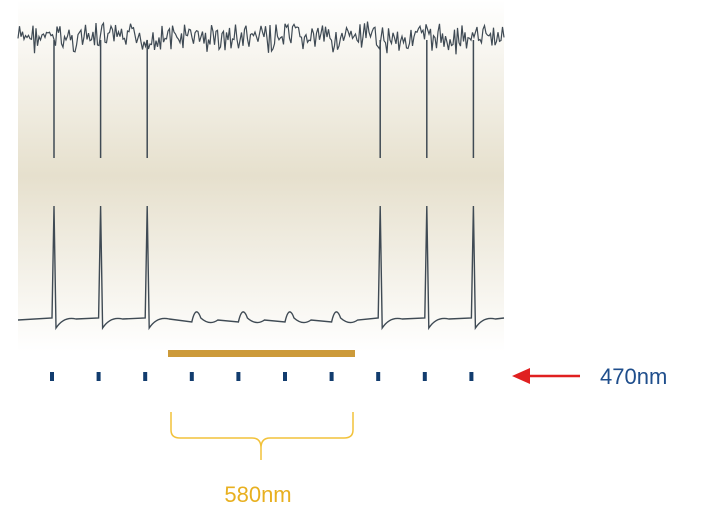  Describe the element at coordinates (261, 38) in the screenshot. I see `extracellular-noise-trace` at that location.